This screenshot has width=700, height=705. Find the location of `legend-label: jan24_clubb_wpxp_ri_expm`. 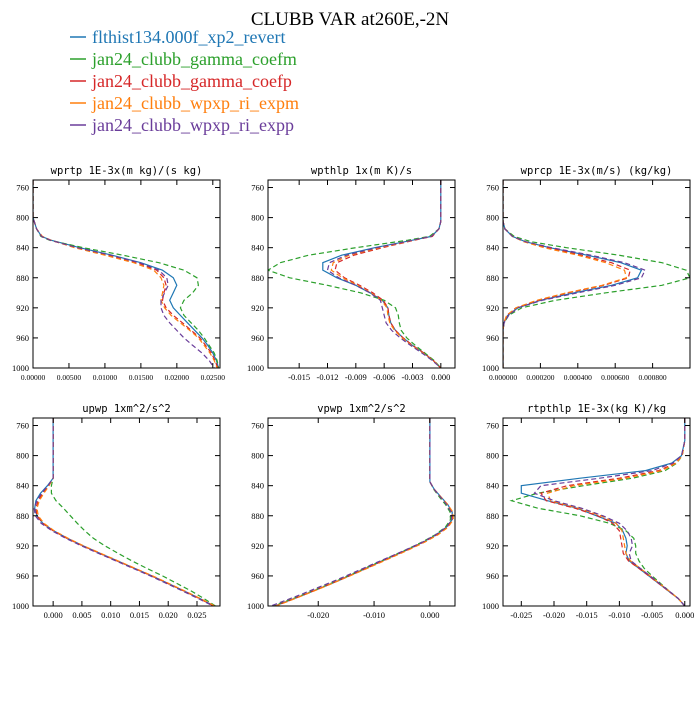

legend-label: jan24_clubb_wpxp_ri_expm is located at coordinates (195, 103).